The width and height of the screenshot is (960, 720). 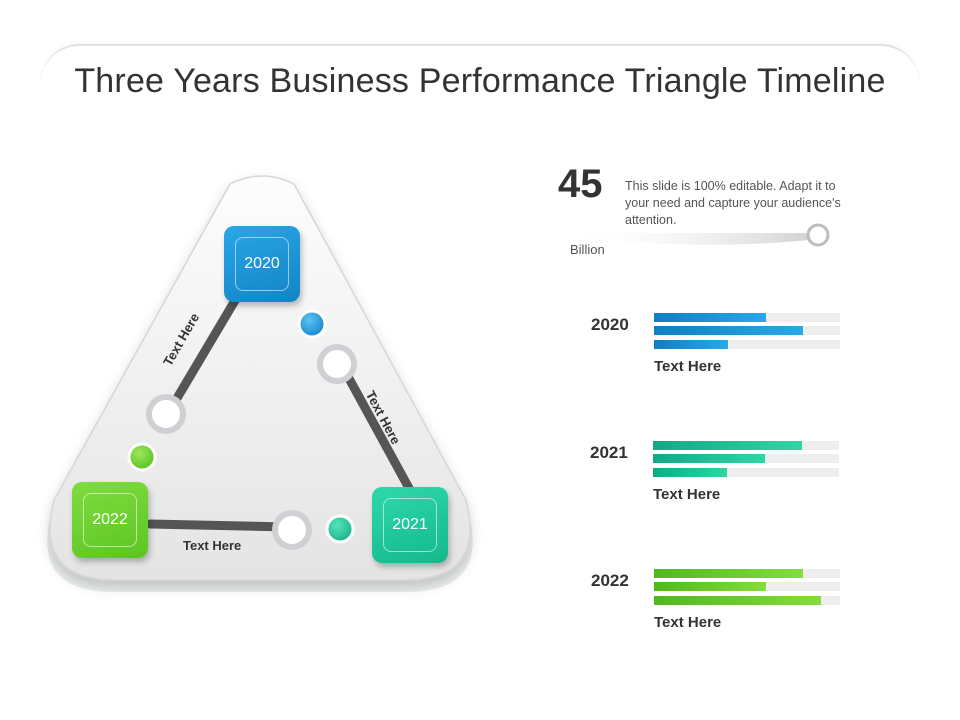 What do you see at coordinates (690, 472) in the screenshot?
I see `panel-2021-bar-3-fill` at bounding box center [690, 472].